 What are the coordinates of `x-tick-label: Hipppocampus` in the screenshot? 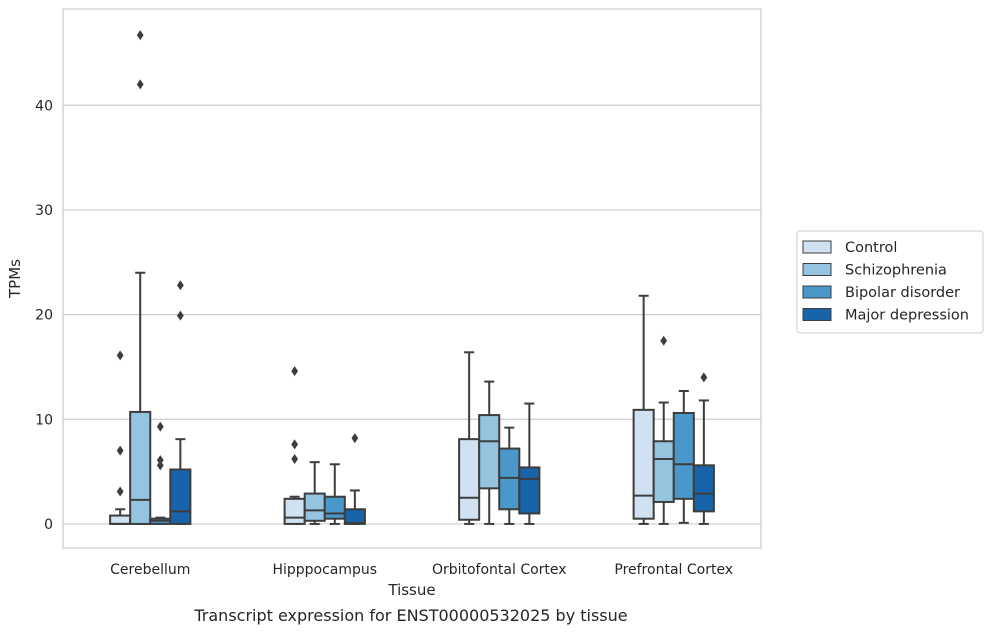 It's located at (324, 570).